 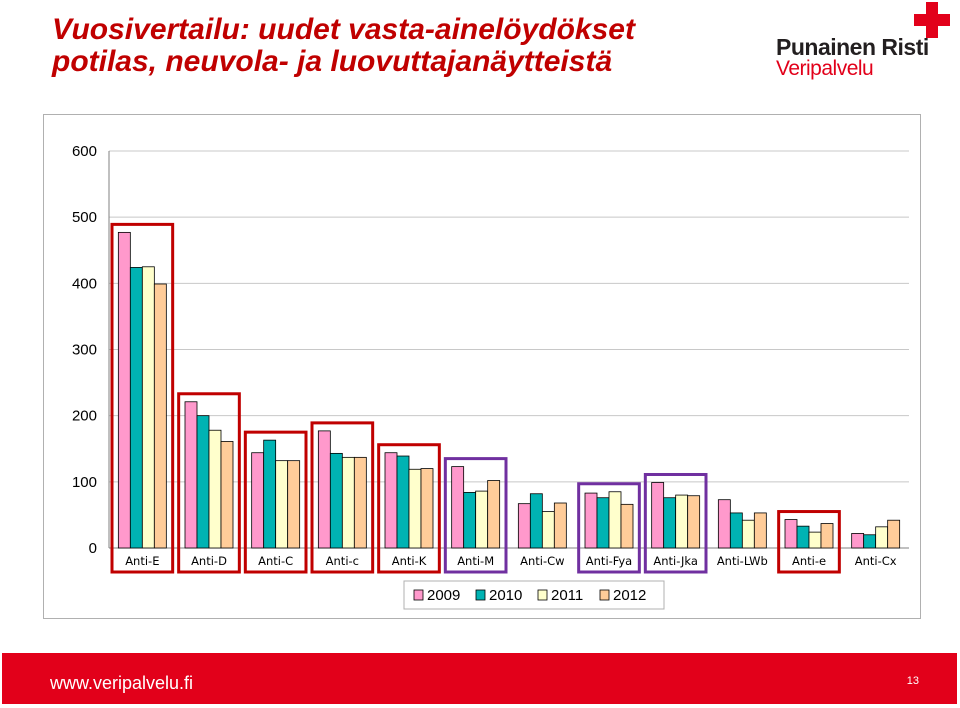 I want to click on bar-2012-Anti-Cw, so click(x=560, y=525).